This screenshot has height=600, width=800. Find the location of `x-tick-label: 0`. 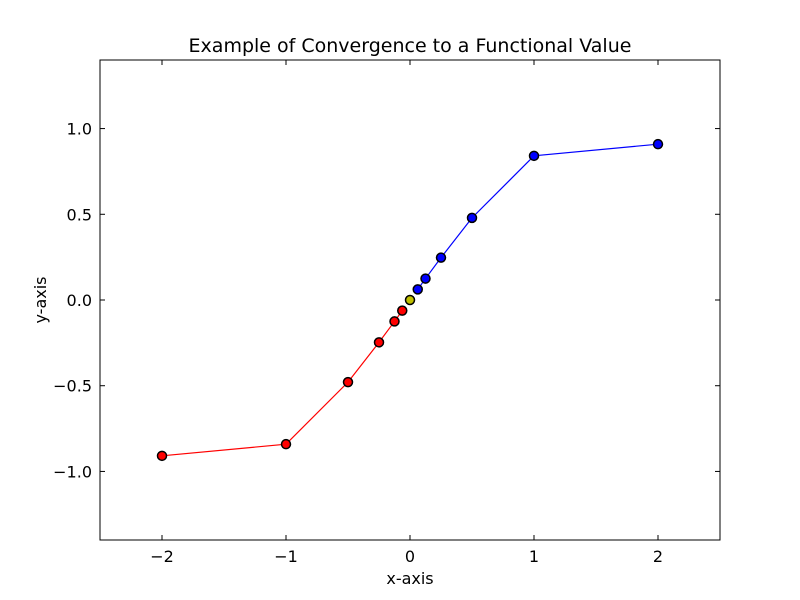

x-tick-label: 0 is located at coordinates (410, 556).